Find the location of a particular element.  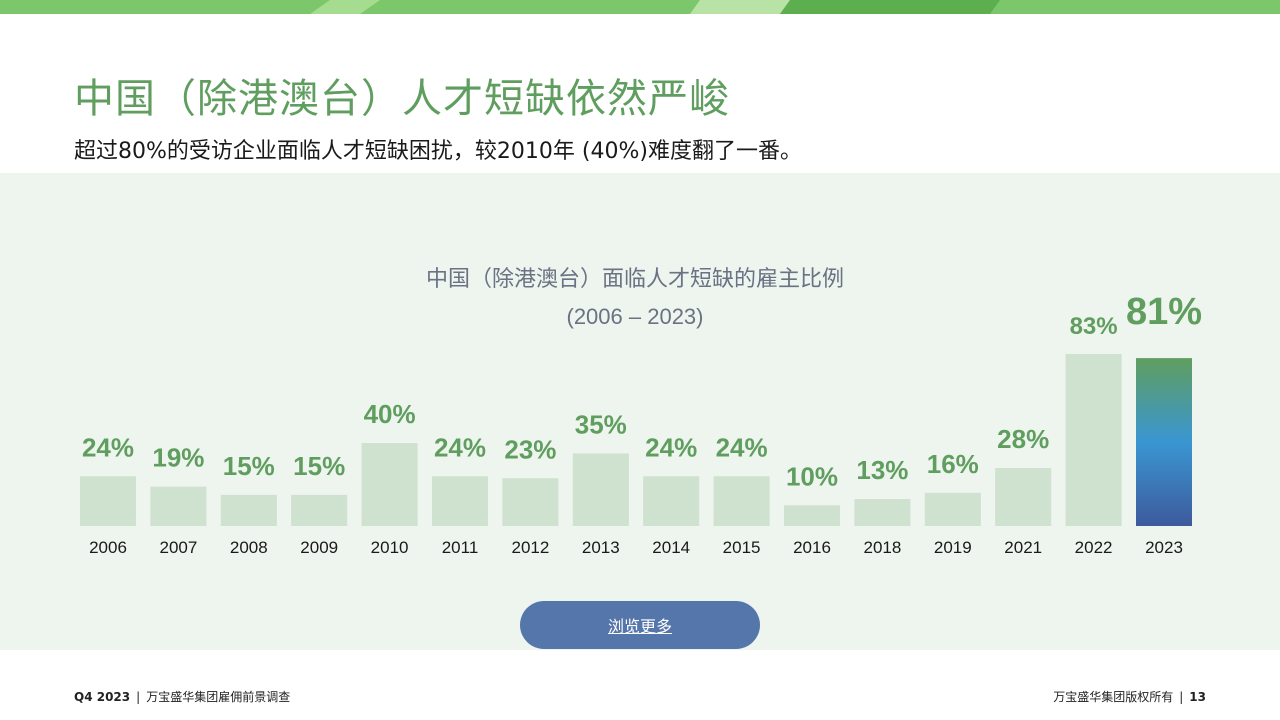

x-tick-2022: 2022 is located at coordinates (1094, 547).